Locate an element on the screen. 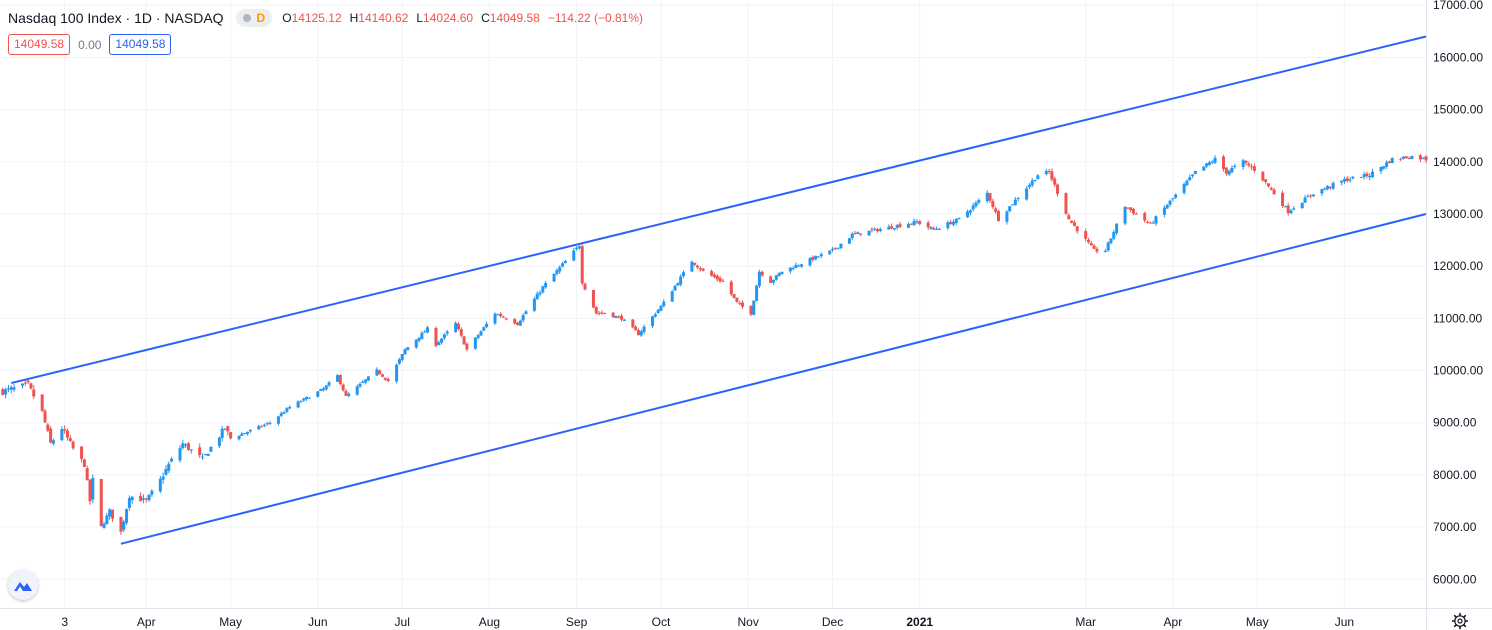  settings-gear-icon is located at coordinates (1460, 621).